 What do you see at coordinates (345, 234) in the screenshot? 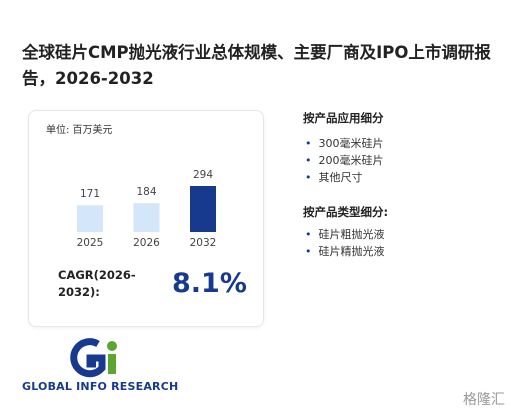
I see `segment-item: 硅片粗抛光液` at bounding box center [345, 234].